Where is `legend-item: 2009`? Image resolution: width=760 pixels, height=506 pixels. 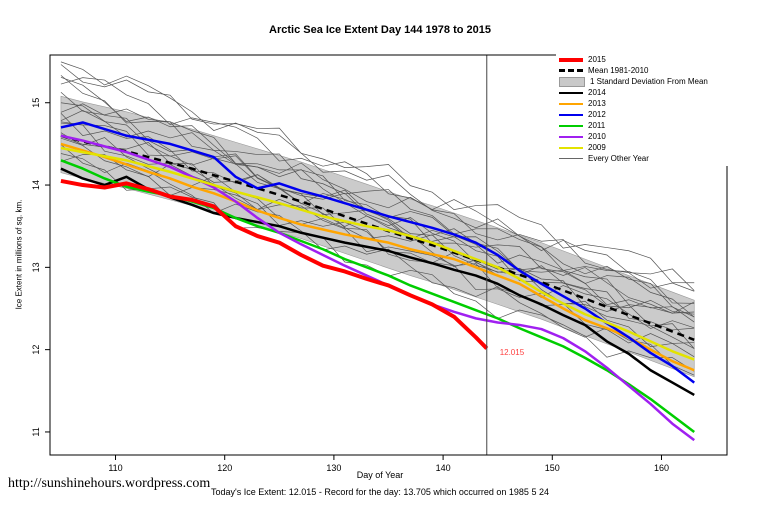
legend-item: 2009 is located at coordinates (647, 147).